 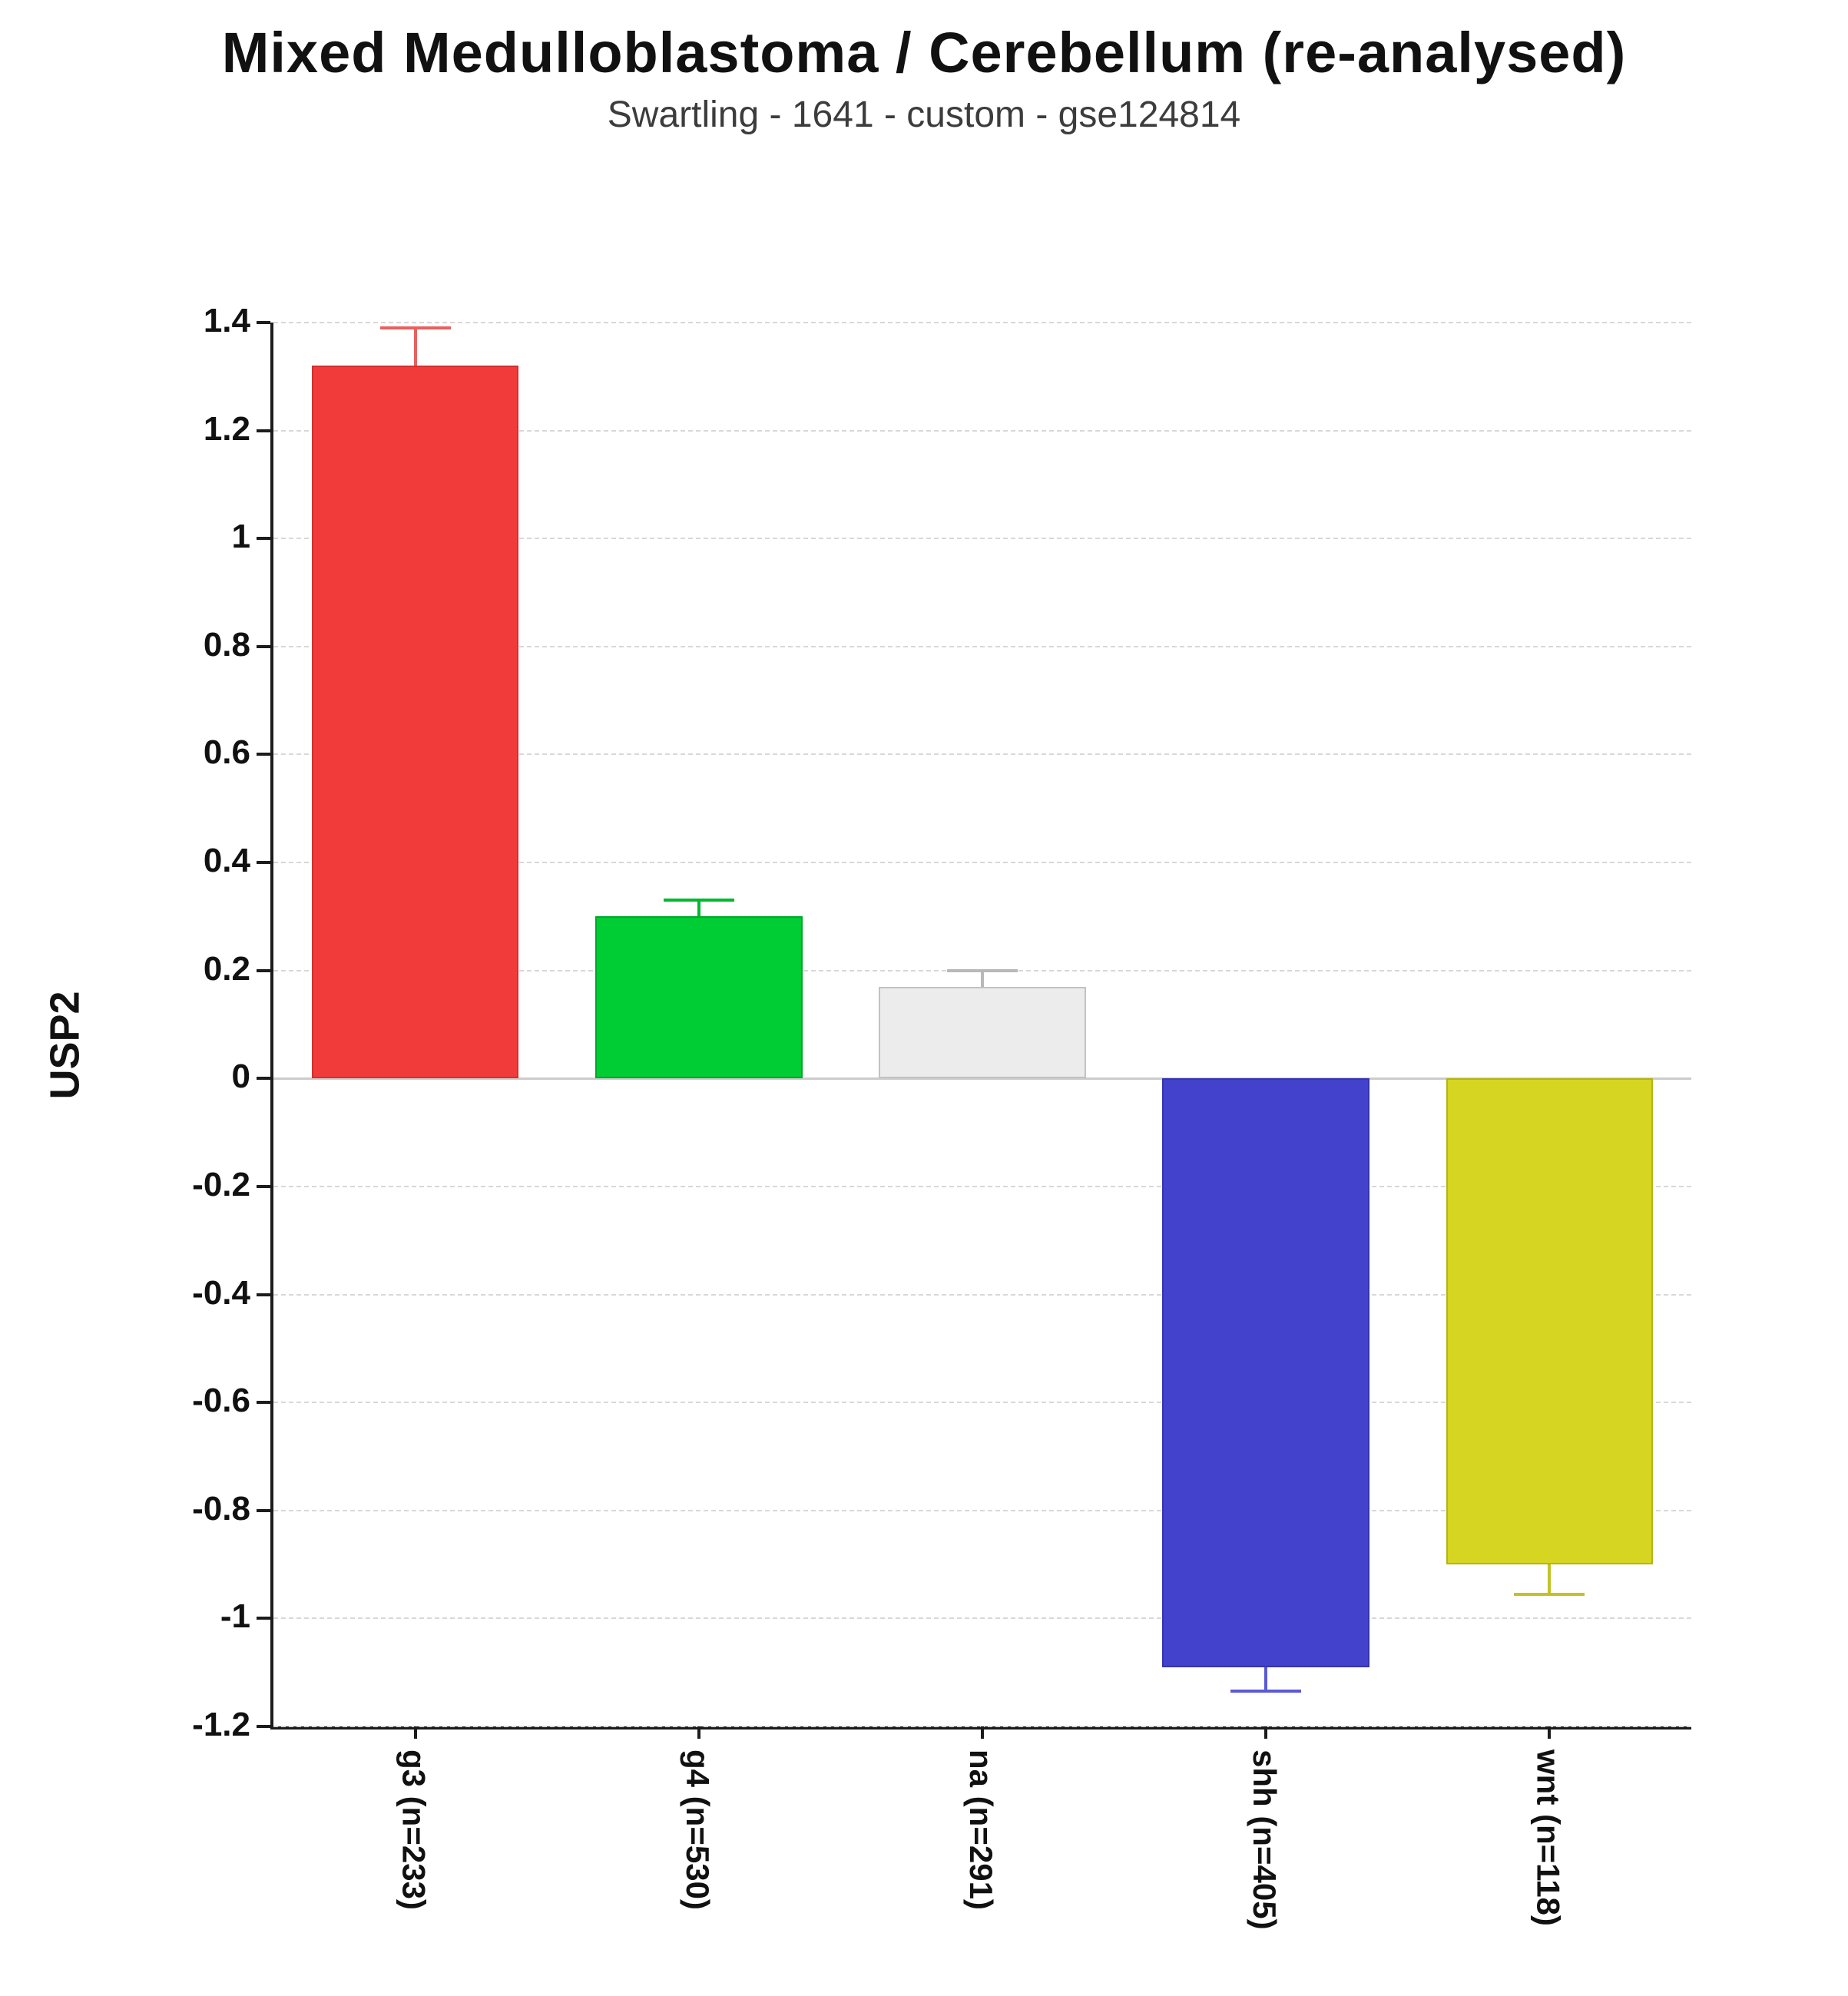 I want to click on bar-g4, so click(x=699, y=997).